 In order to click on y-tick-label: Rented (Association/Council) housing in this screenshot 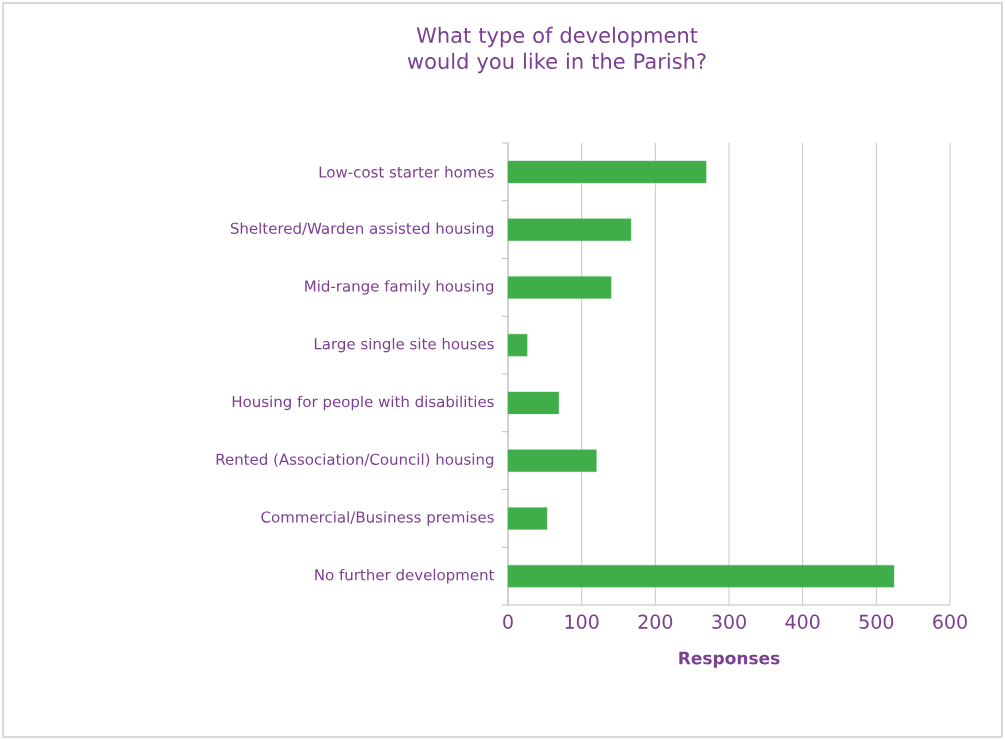, I will do `click(355, 460)`.